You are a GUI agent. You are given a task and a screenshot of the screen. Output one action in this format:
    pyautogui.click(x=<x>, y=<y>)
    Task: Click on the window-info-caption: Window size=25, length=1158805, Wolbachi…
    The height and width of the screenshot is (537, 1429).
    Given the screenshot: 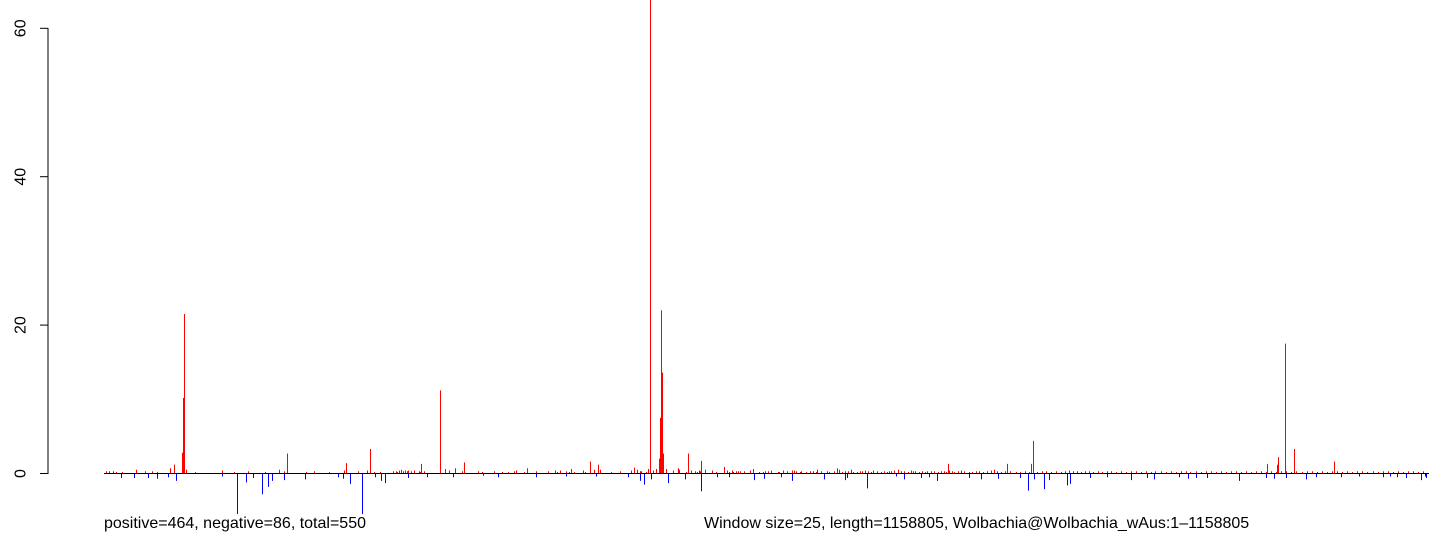 What is the action you would take?
    pyautogui.click(x=977, y=523)
    